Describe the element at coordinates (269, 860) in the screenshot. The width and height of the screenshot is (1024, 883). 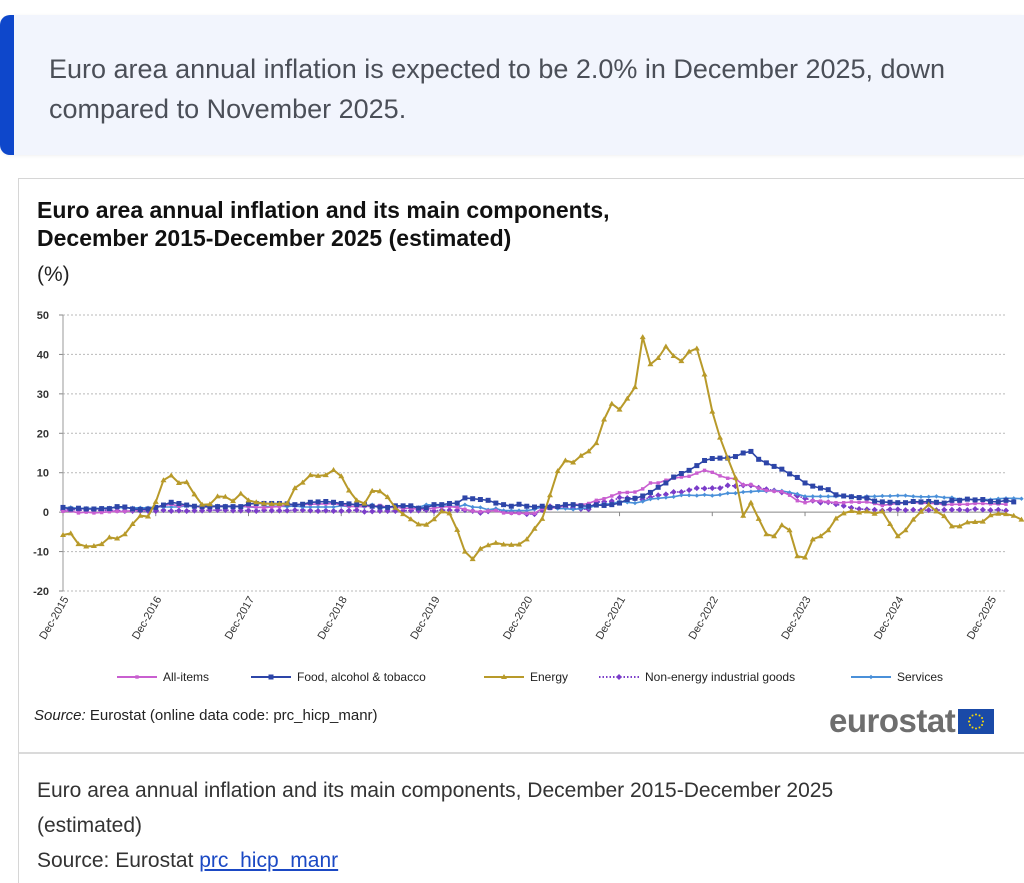
I see `caption-source-link: prc_hicp_manr` at that location.